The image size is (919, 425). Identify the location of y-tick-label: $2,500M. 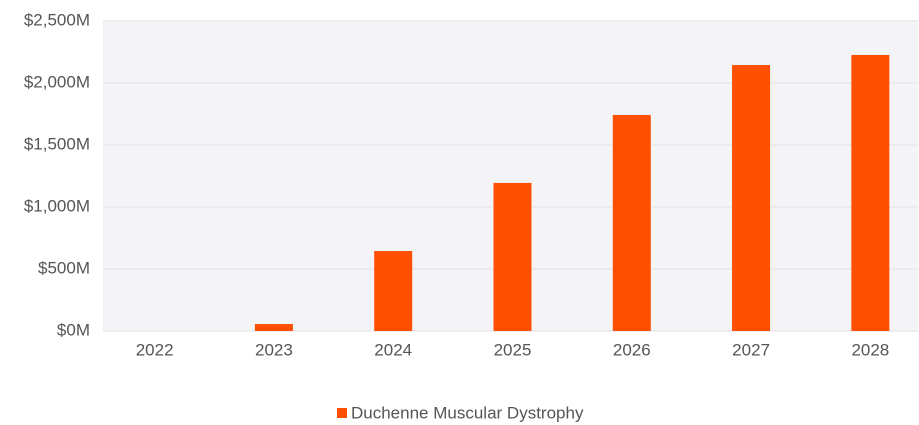
(57, 19).